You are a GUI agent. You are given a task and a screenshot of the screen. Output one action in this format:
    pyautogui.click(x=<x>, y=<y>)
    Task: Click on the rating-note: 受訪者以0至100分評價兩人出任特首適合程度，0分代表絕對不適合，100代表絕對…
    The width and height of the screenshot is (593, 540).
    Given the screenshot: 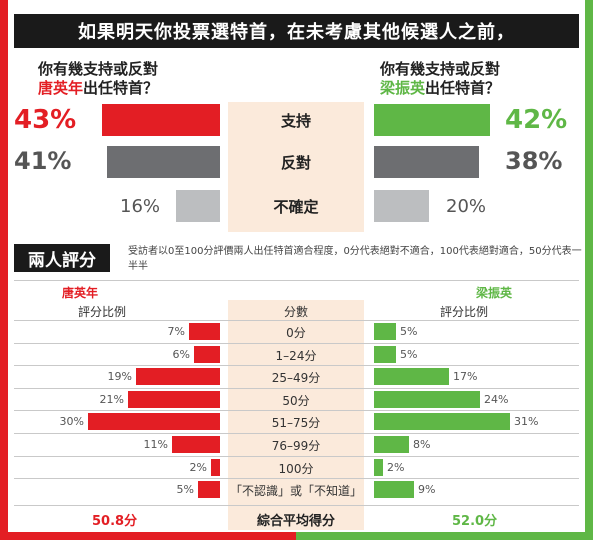 What is the action you would take?
    pyautogui.click(x=355, y=259)
    